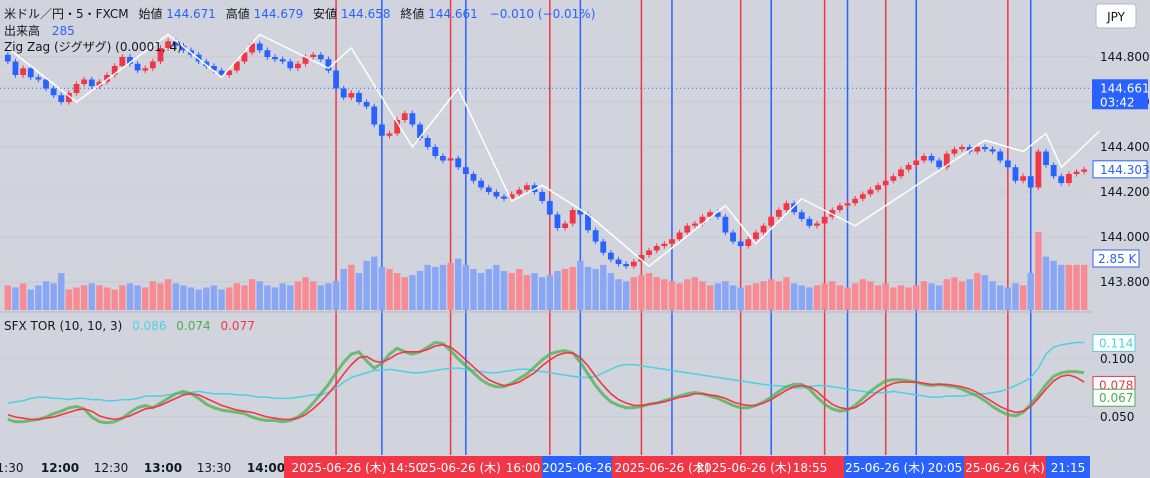  What do you see at coordinates (39, 30) in the screenshot?
I see `legend-line-2: 出来高 285` at bounding box center [39, 30].